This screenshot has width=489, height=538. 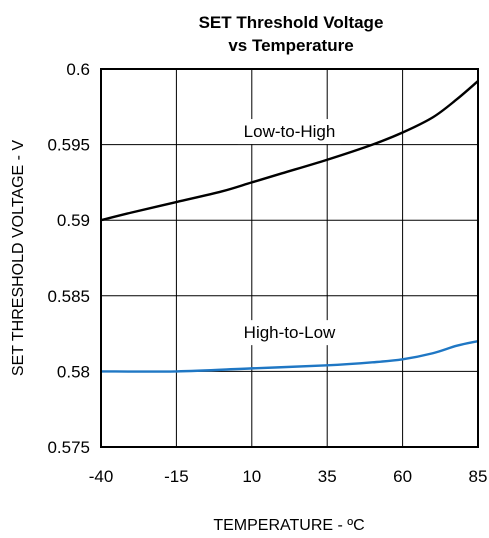 What do you see at coordinates (289, 356) in the screenshot?
I see `series-line-high-to-low` at bounding box center [289, 356].